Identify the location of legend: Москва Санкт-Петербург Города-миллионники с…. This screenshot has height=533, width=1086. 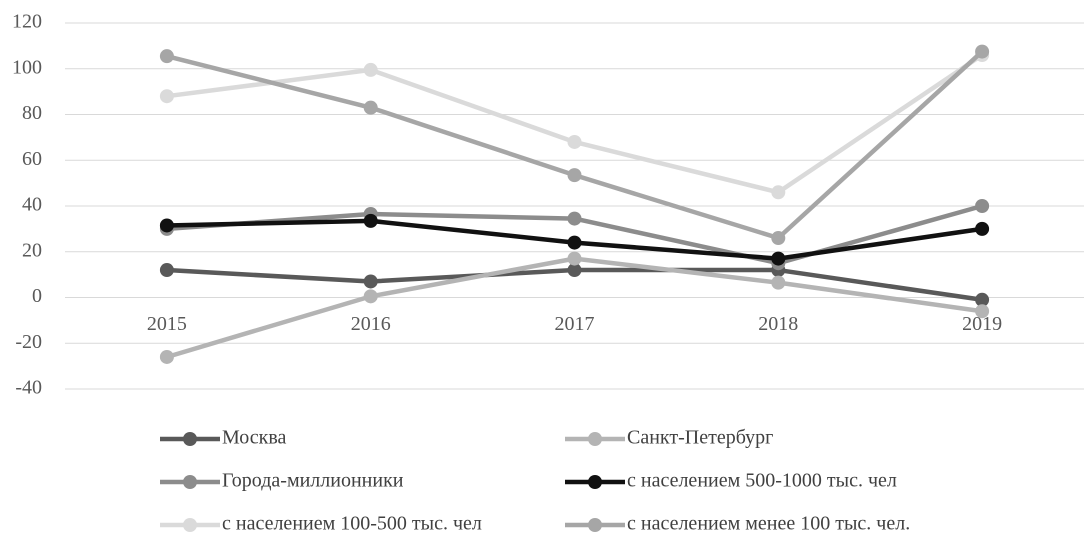
(535, 480).